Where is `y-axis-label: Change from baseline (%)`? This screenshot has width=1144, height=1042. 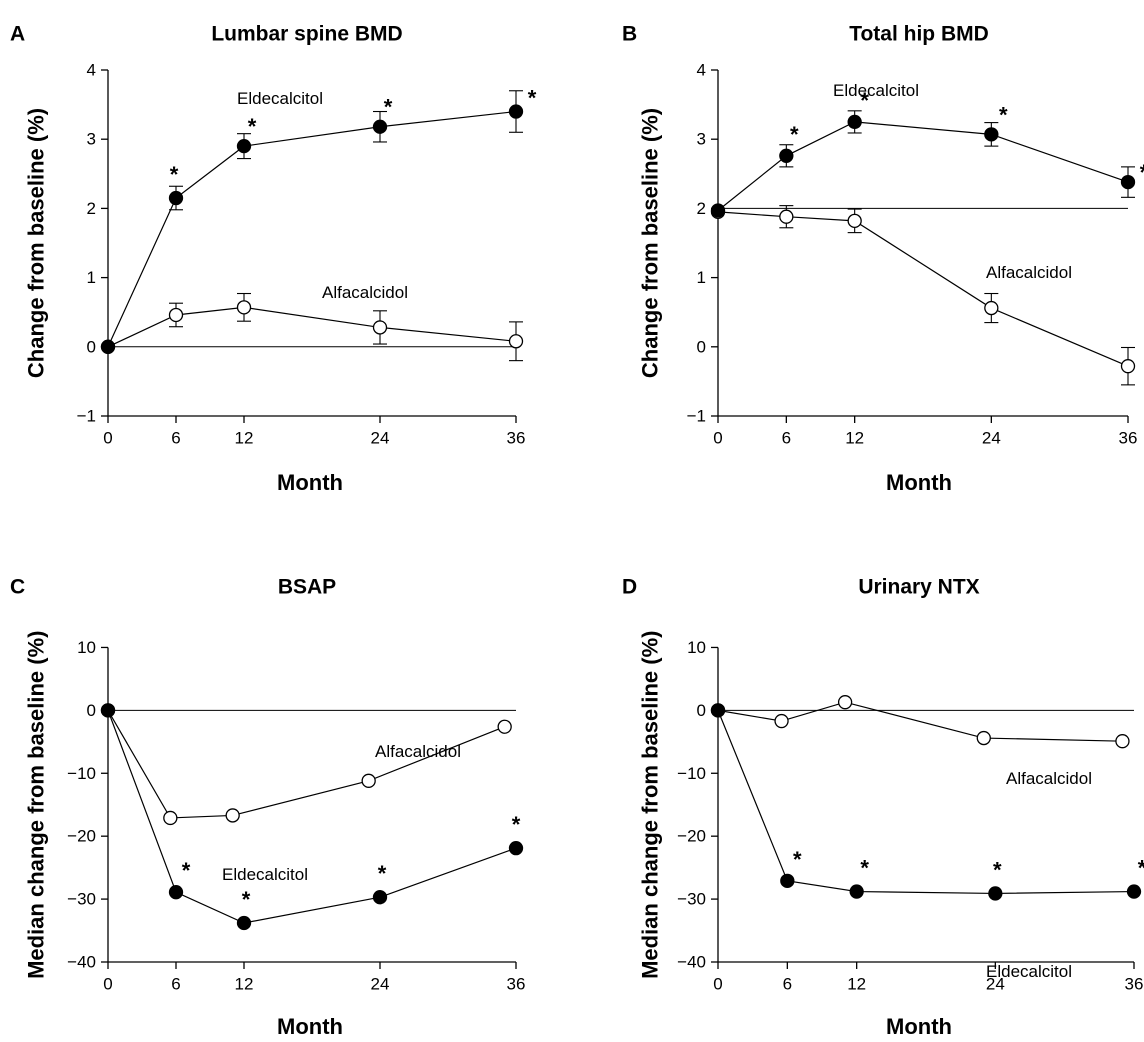 y-axis-label: Change from baseline (%) is located at coordinates (36, 243).